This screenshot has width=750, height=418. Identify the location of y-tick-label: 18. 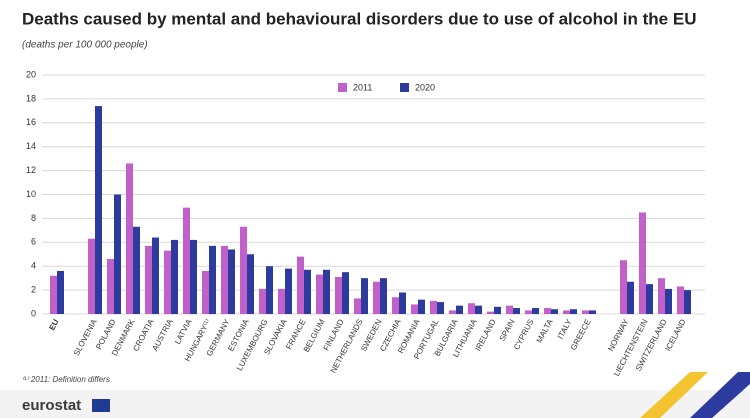
(31, 98).